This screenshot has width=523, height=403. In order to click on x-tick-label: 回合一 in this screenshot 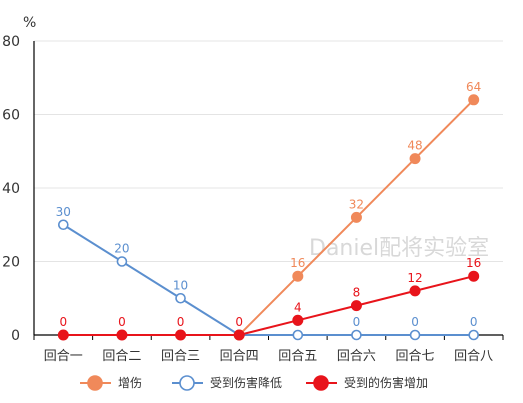, I will do `click(63, 356)`.